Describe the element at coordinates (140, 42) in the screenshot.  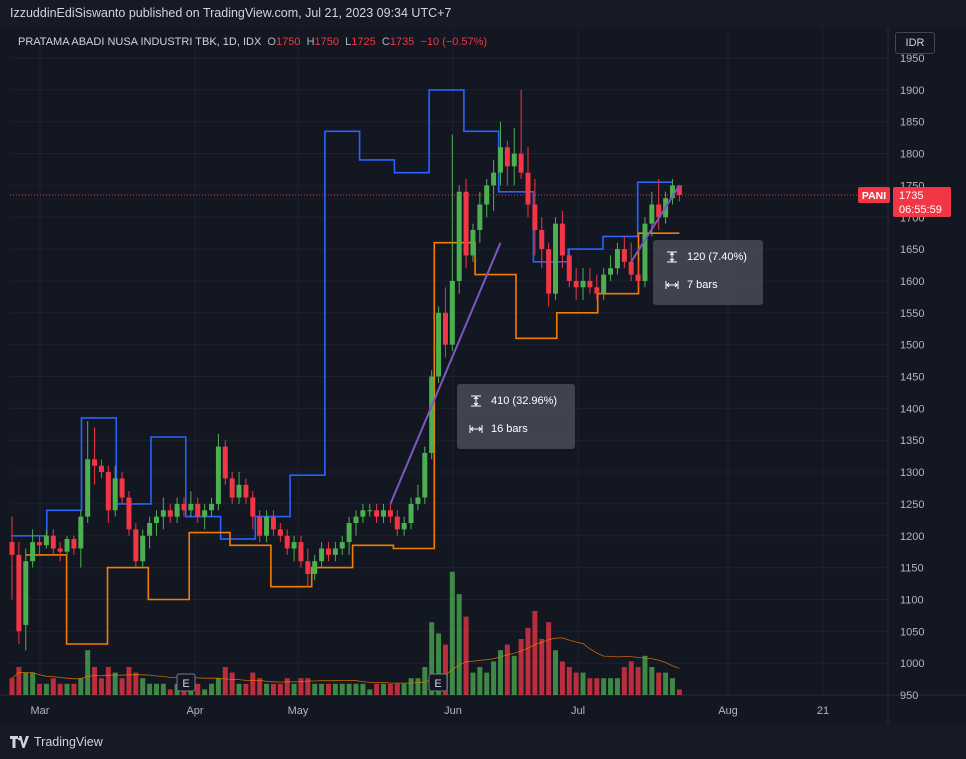
I see `legend-symbol: PRATAMA ABADI NUSA INDUSTRI TBK, 1D, IDX` at that location.